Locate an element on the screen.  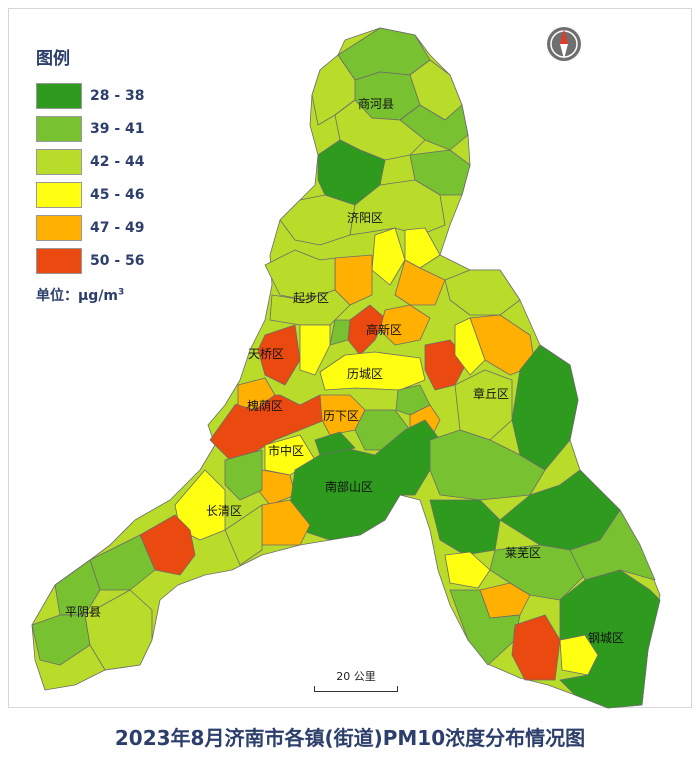
region-shanghe-west is located at coordinates (333, 90).